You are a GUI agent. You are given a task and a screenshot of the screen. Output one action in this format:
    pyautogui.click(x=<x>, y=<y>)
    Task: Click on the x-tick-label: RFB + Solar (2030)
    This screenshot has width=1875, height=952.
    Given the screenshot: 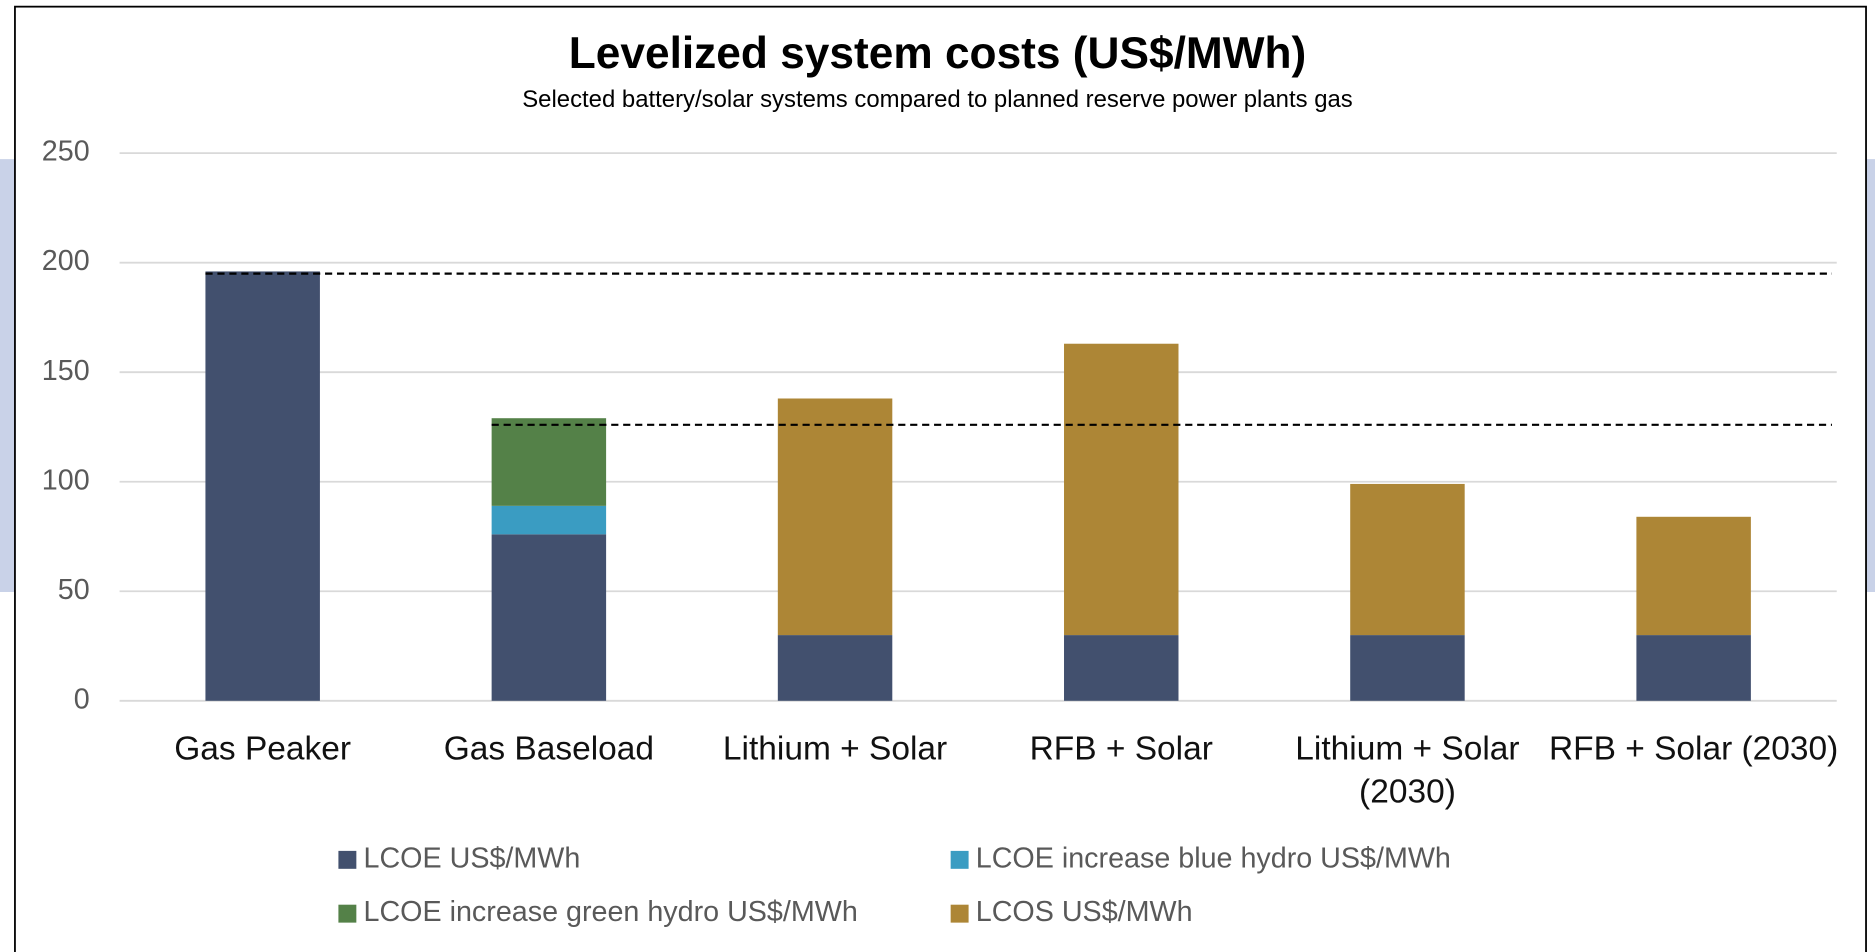 What is the action you would take?
    pyautogui.click(x=1693, y=748)
    